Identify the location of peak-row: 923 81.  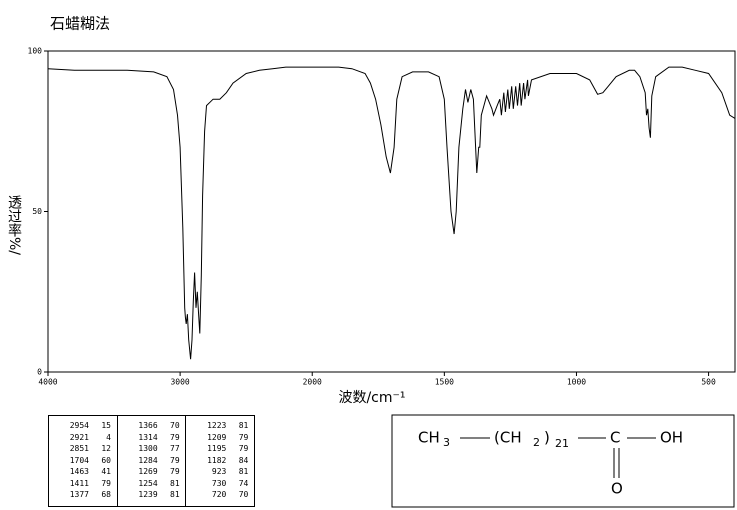
(221, 472).